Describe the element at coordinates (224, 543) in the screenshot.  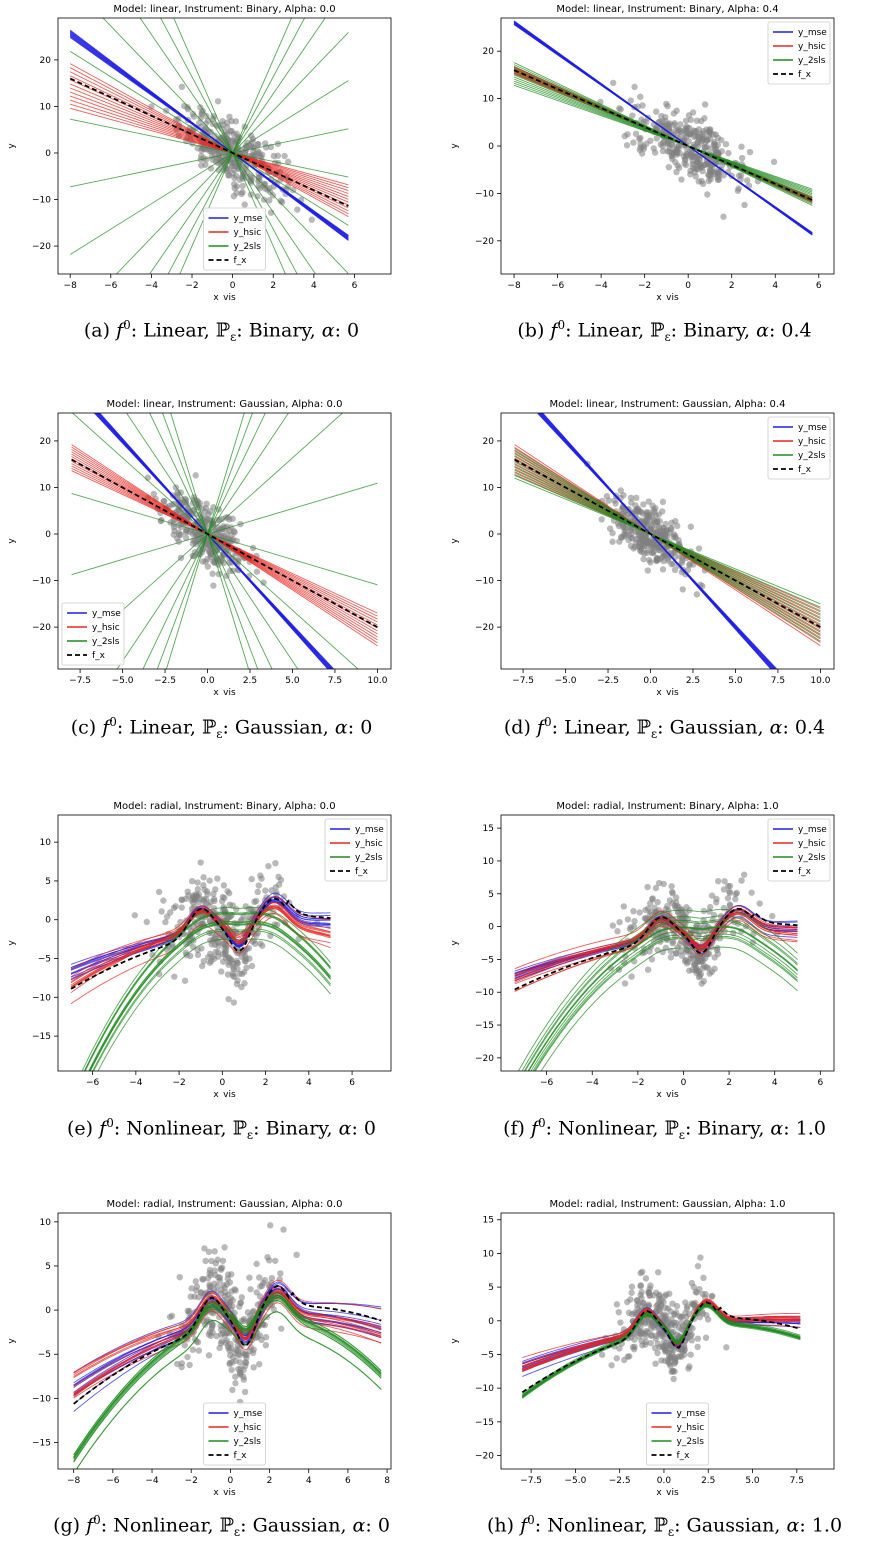
I see `fx-line` at that location.